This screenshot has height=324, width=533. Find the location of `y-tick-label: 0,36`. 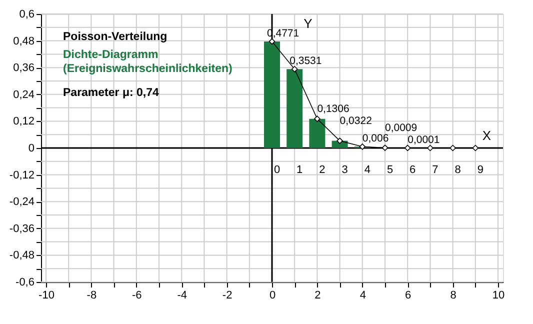

y-tick-label: 0,36 is located at coordinates (23, 68).